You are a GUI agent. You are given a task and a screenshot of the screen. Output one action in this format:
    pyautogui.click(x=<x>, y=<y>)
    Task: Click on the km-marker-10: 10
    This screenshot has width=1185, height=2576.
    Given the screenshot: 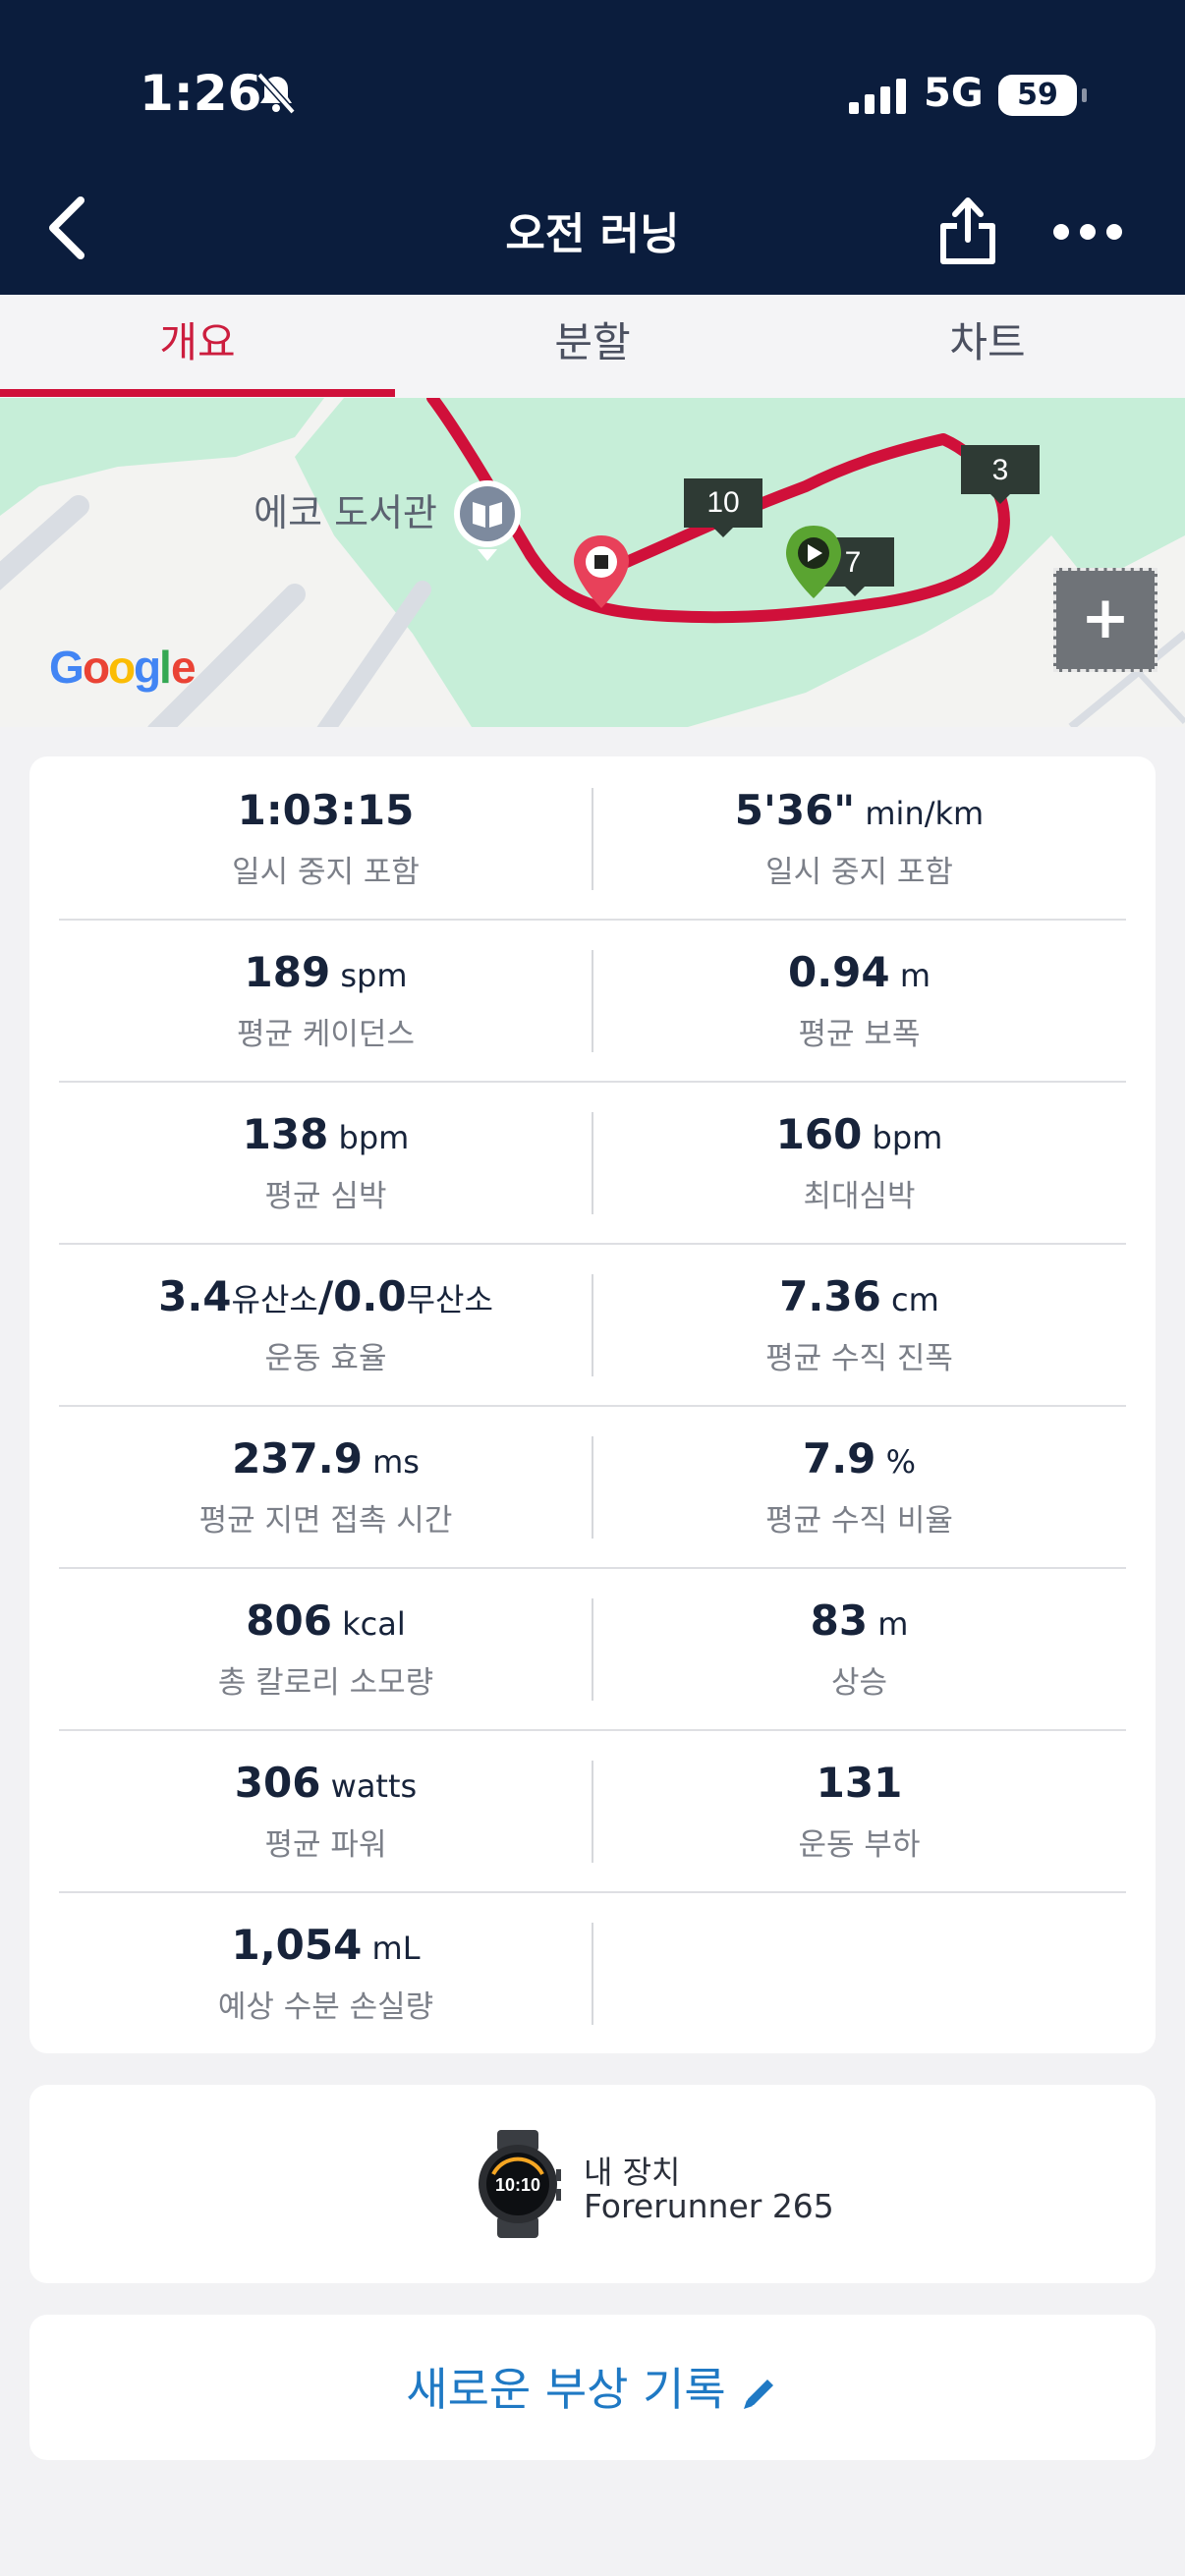 What is the action you would take?
    pyautogui.click(x=723, y=507)
    